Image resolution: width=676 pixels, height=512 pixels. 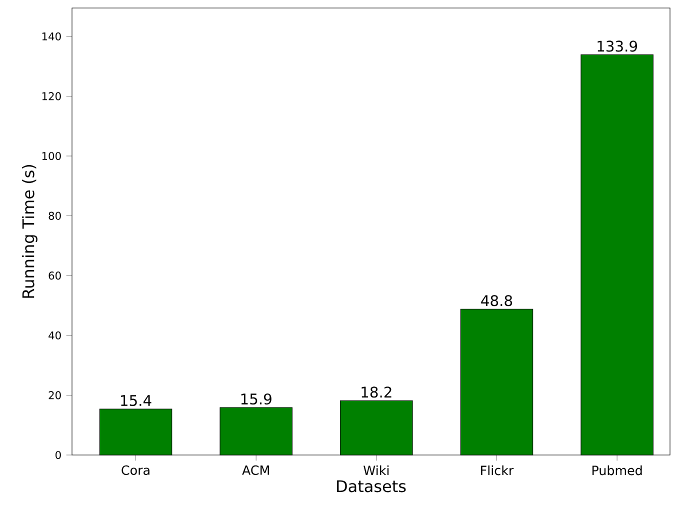 What do you see at coordinates (54, 335) in the screenshot?
I see `y-tick-label: 40` at bounding box center [54, 335].